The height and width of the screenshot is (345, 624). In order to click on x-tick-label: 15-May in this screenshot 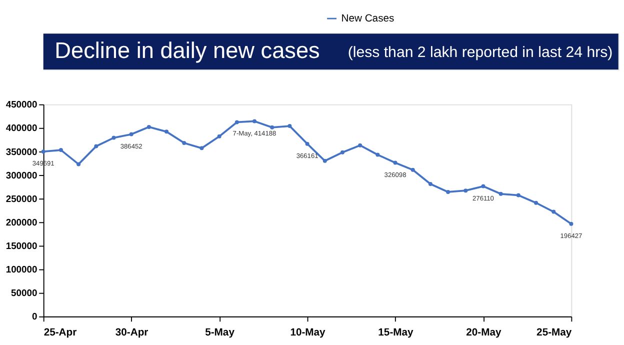, I will do `click(396, 333)`.